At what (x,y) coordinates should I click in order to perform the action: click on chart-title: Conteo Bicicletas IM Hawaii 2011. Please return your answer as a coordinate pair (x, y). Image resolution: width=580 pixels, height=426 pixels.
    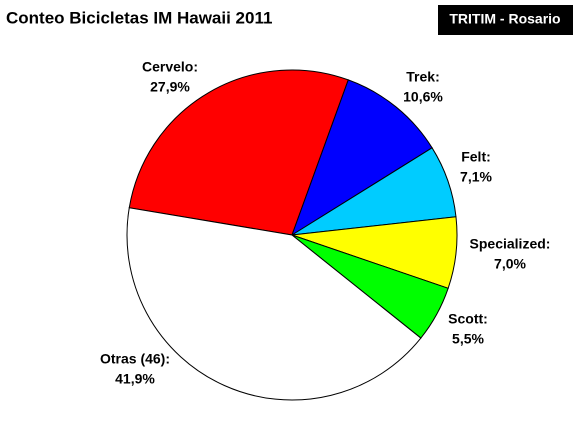
    Looking at the image, I should click on (139, 17).